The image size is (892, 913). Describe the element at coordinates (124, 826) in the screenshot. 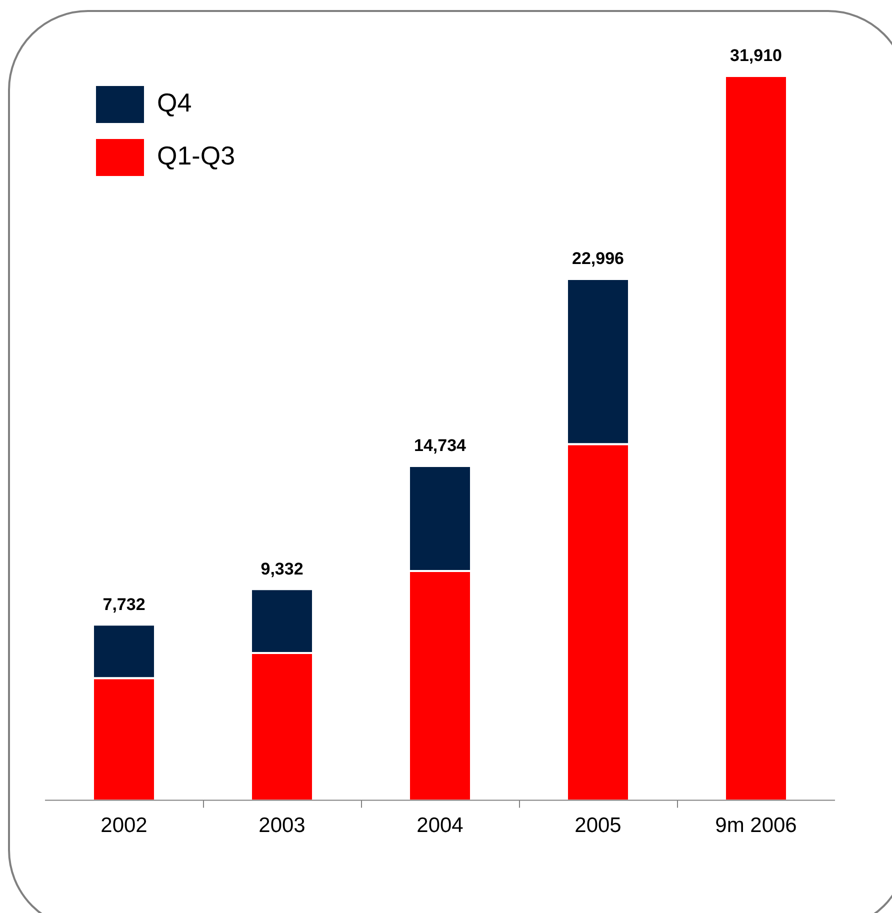

I see `x-tick-label: 2002` at that location.